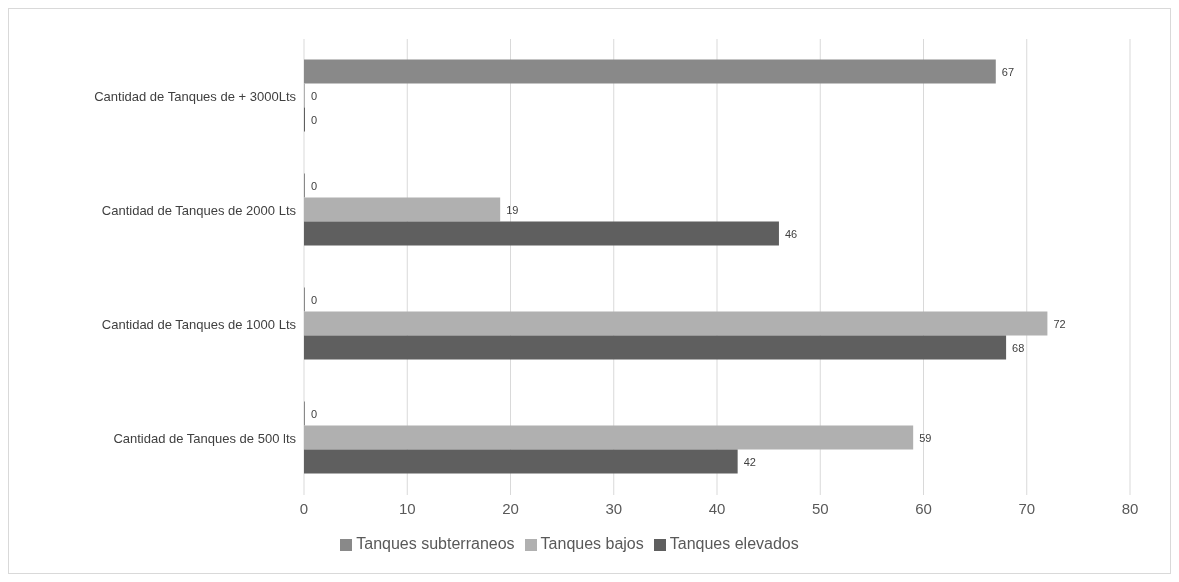 Image resolution: width=1179 pixels, height=582 pixels. I want to click on data-label: 42, so click(749, 461).